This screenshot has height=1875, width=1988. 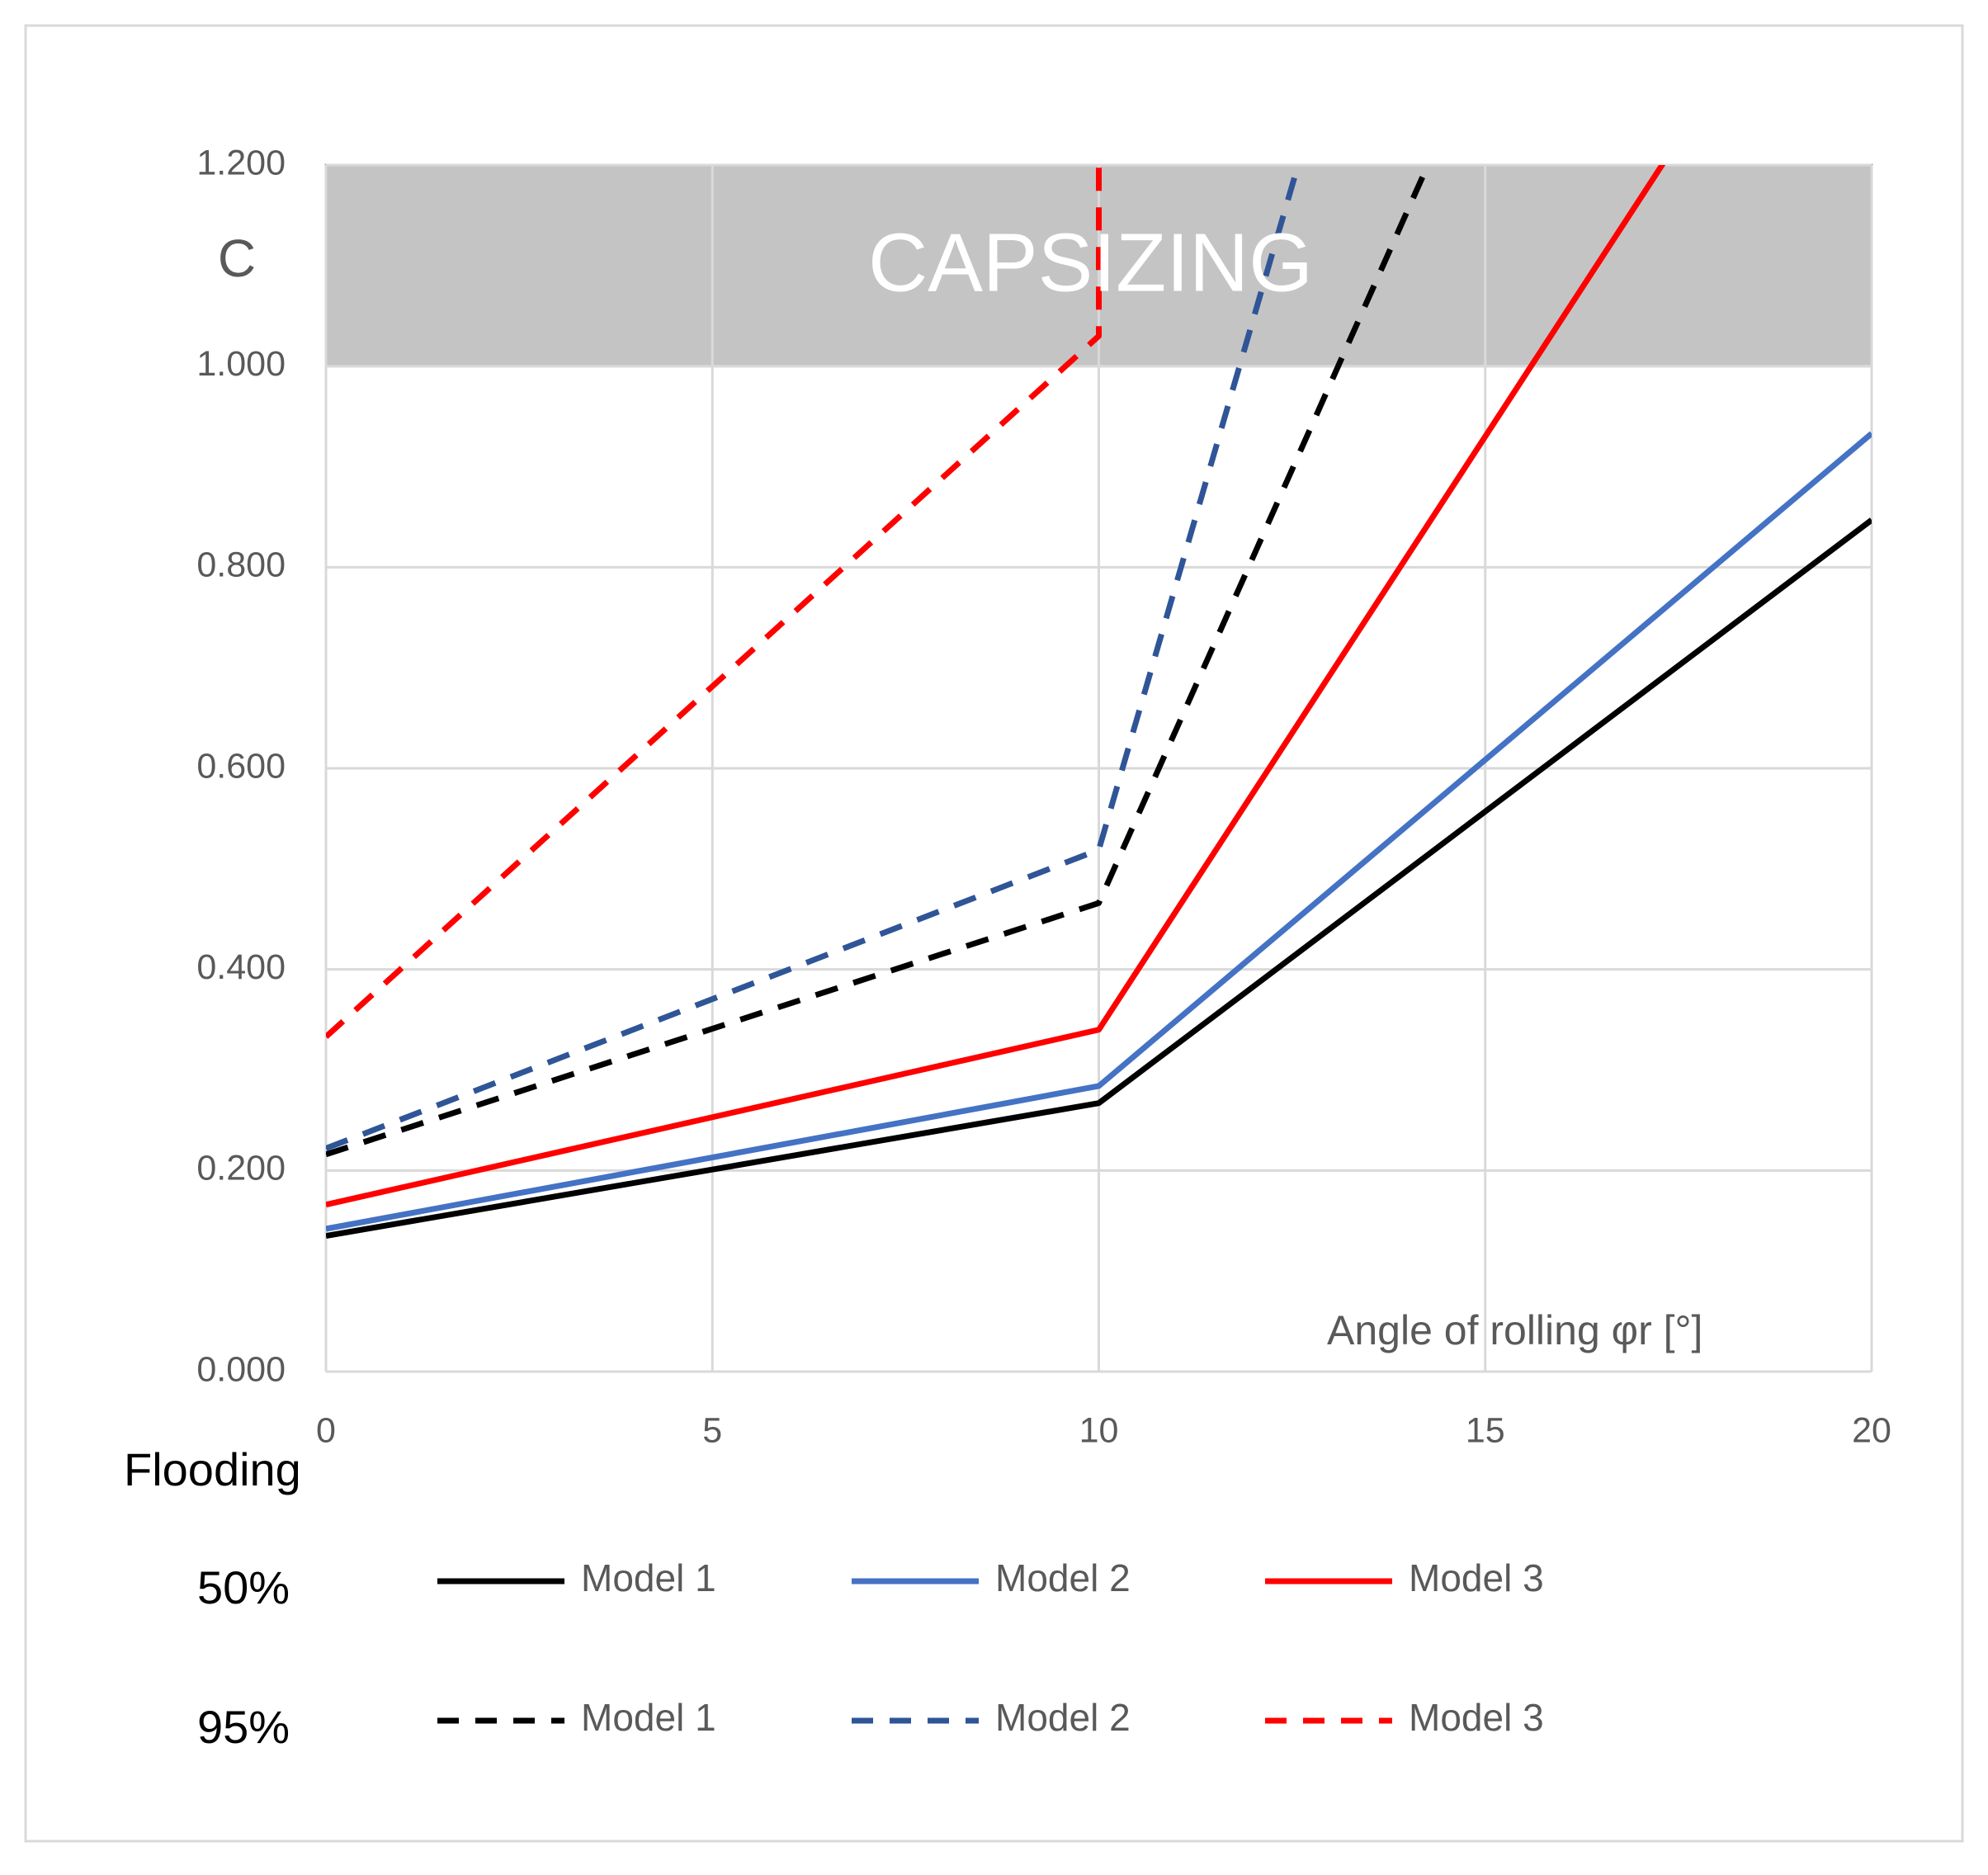 What do you see at coordinates (244, 1587) in the screenshot?
I see `legend-group: 50%` at bounding box center [244, 1587].